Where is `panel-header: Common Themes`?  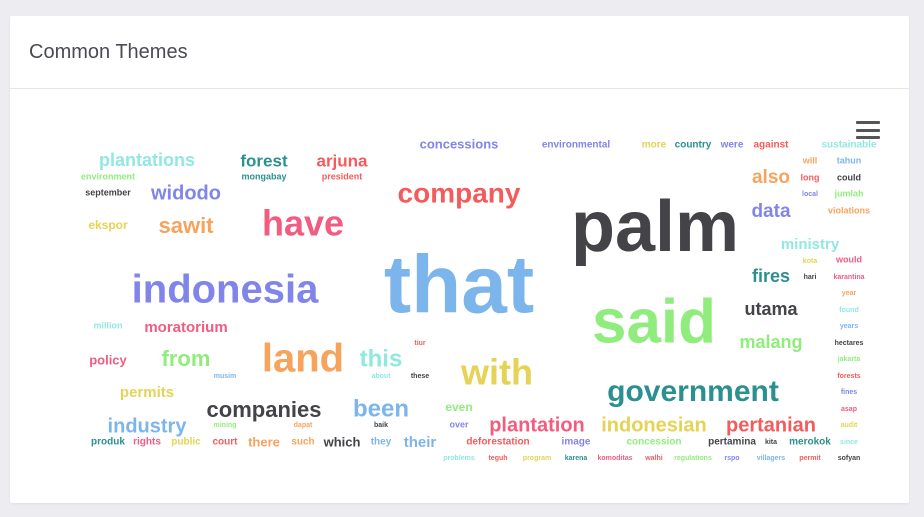
panel-header: Common Themes is located at coordinates (459, 52).